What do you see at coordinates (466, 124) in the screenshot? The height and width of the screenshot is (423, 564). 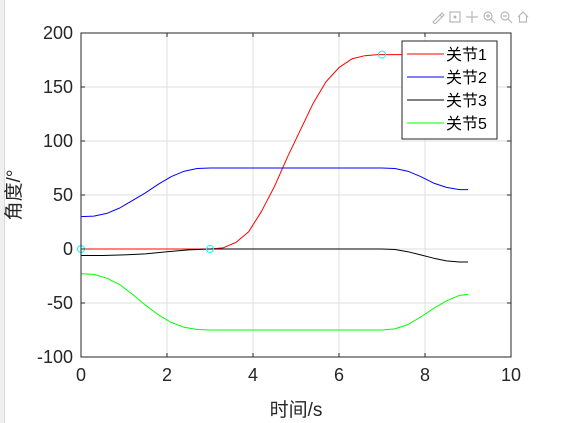 I see `legend-label: 关节5` at bounding box center [466, 124].